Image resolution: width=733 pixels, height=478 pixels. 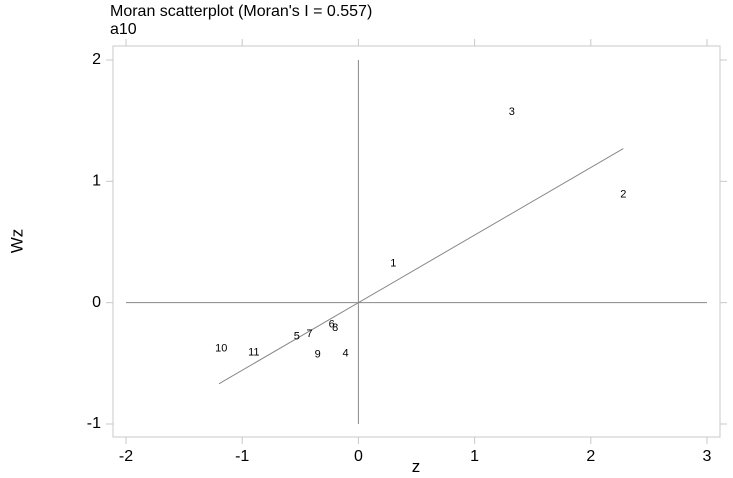 I want to click on y-tick-label: 0, so click(x=96, y=302).